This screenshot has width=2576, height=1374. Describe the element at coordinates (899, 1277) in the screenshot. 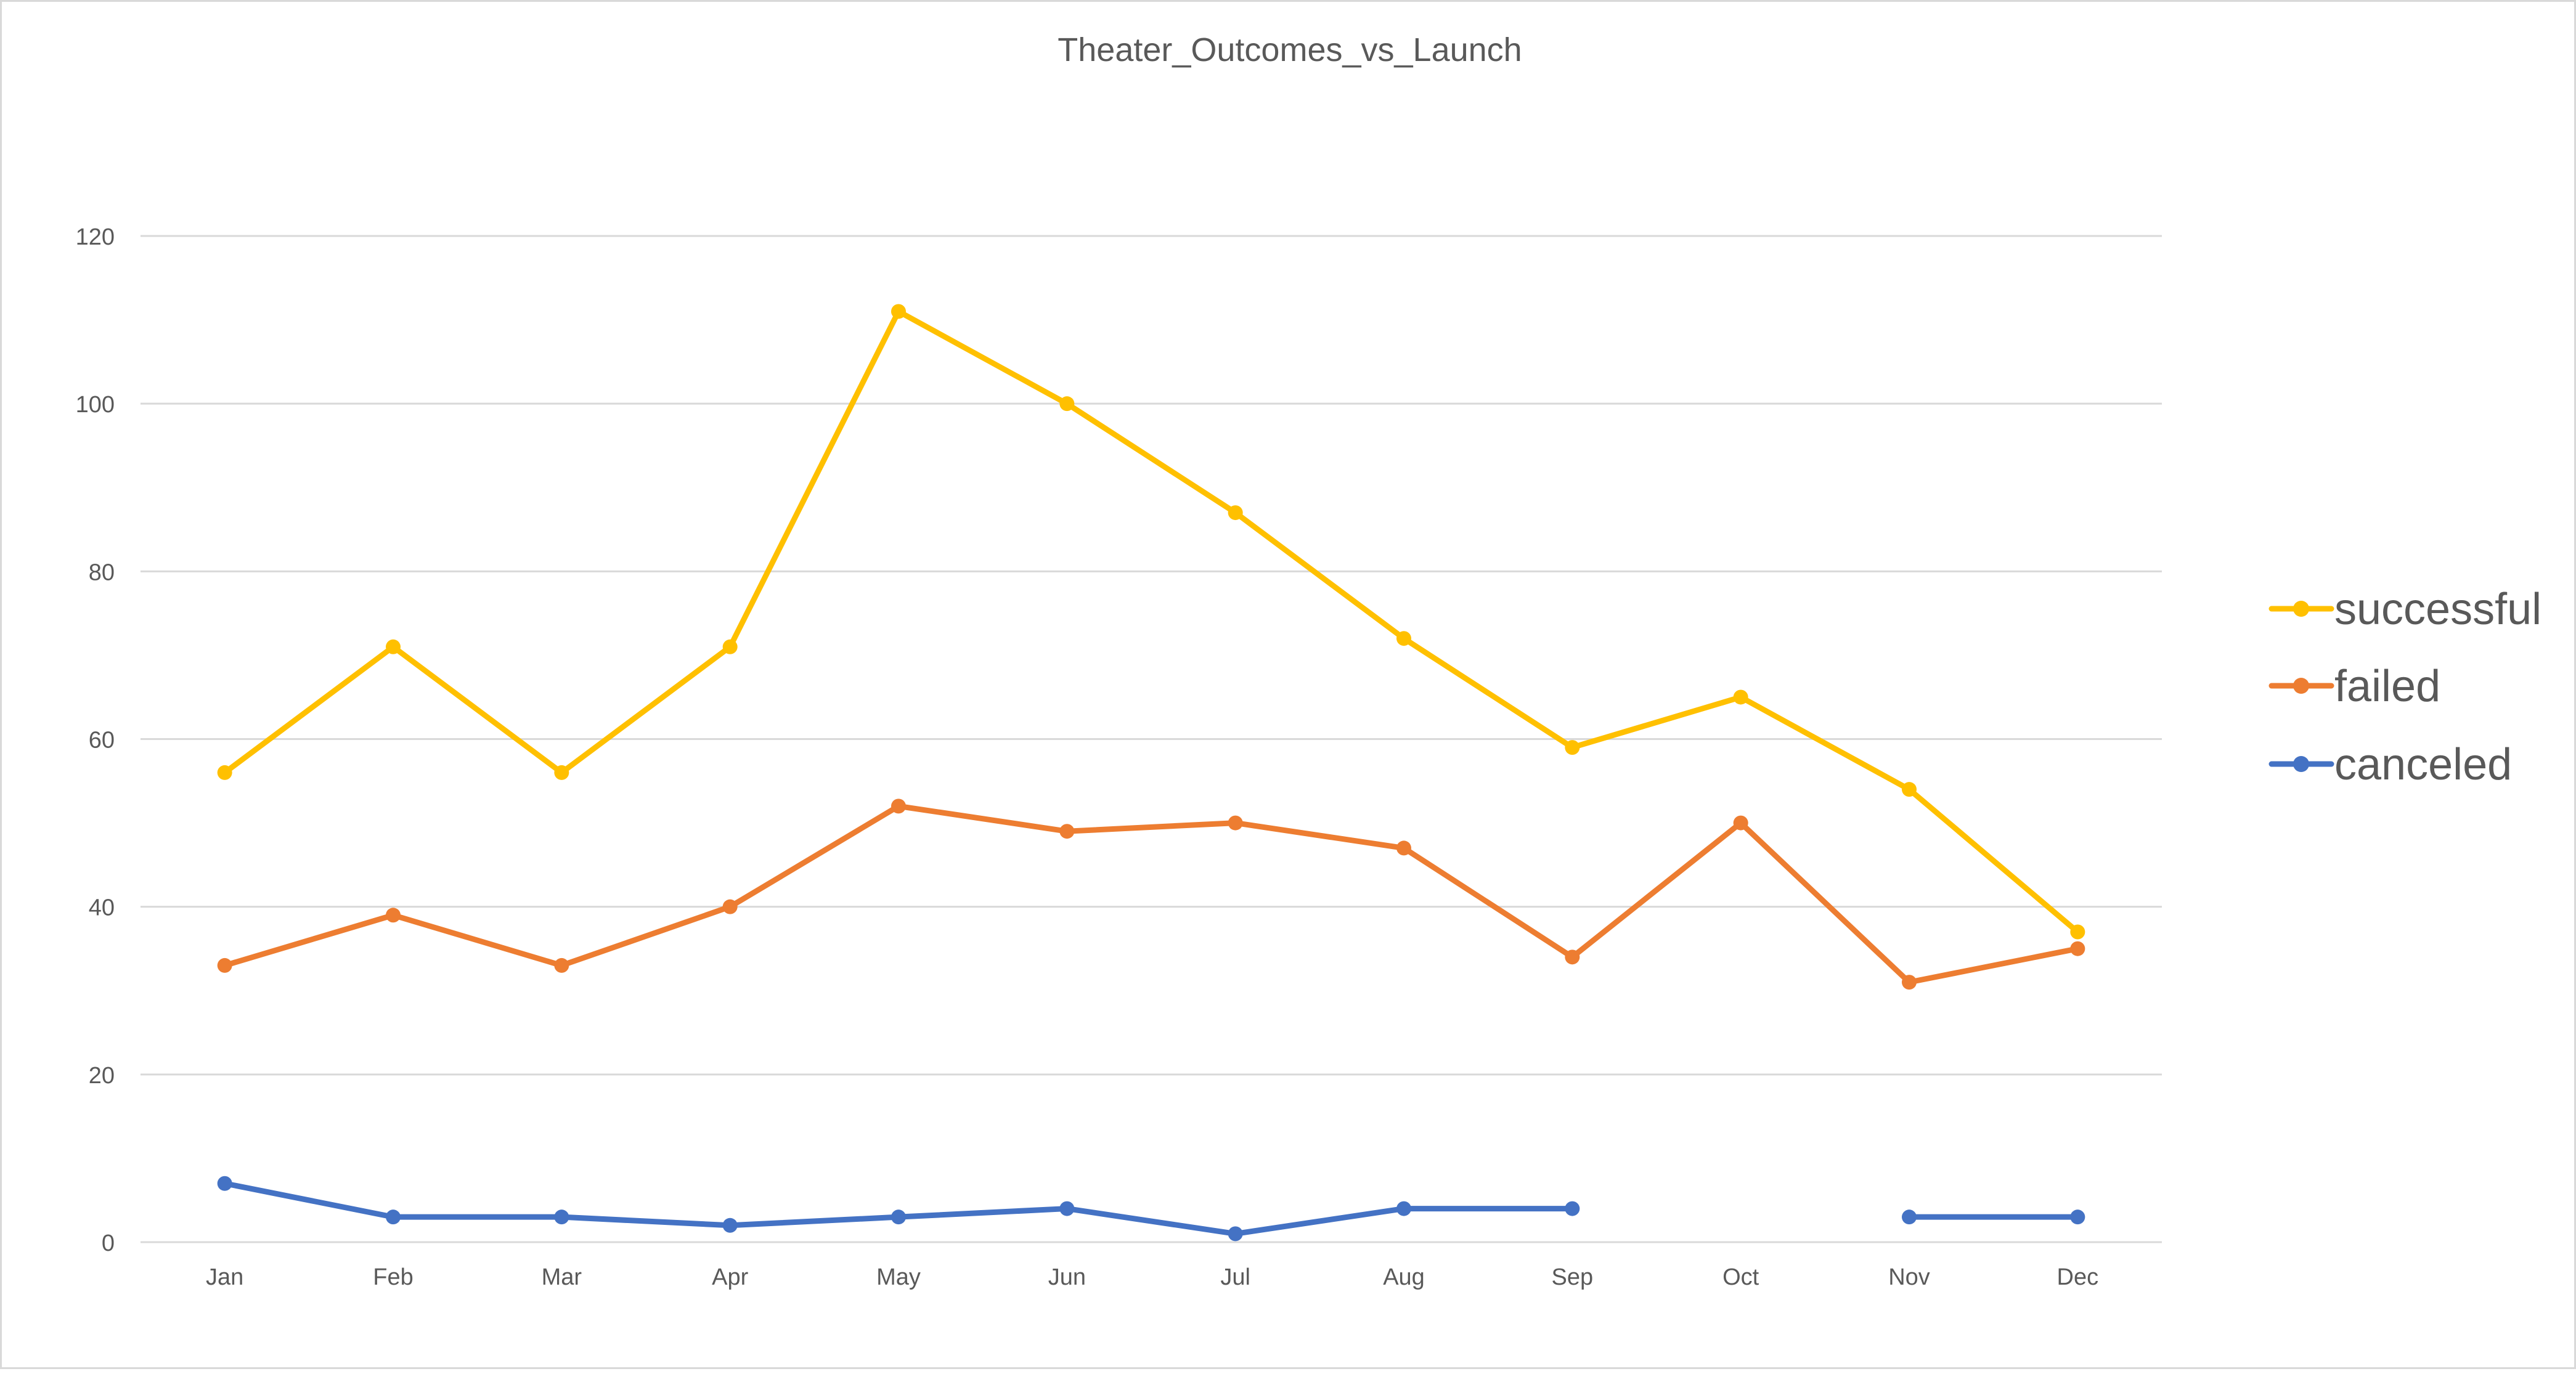

I see `x-tick-label: May` at that location.